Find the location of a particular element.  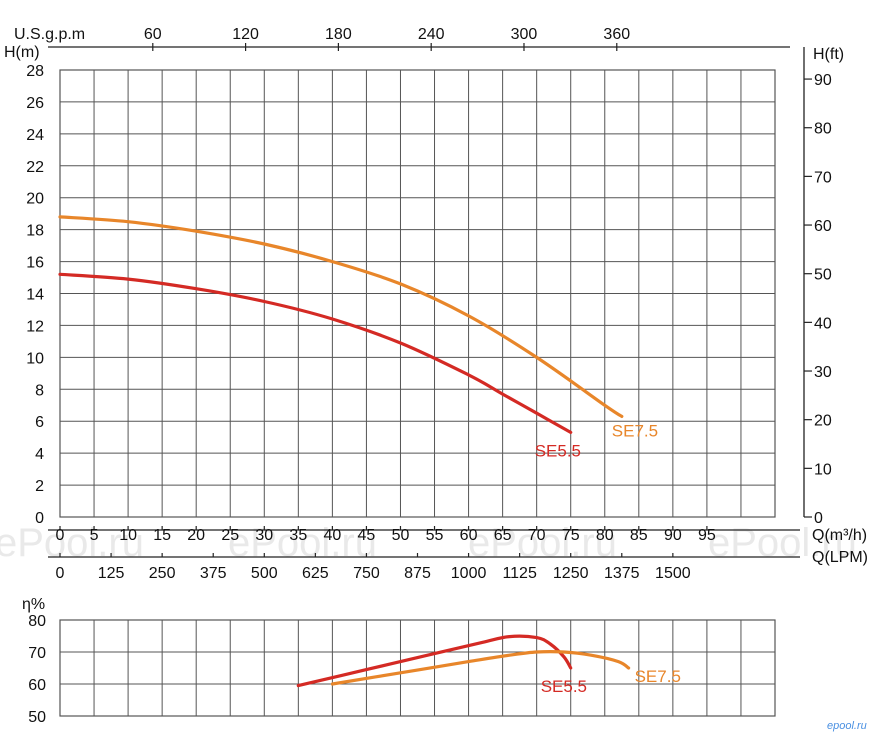

lpm-tick-label: 1000 is located at coordinates (469, 573).